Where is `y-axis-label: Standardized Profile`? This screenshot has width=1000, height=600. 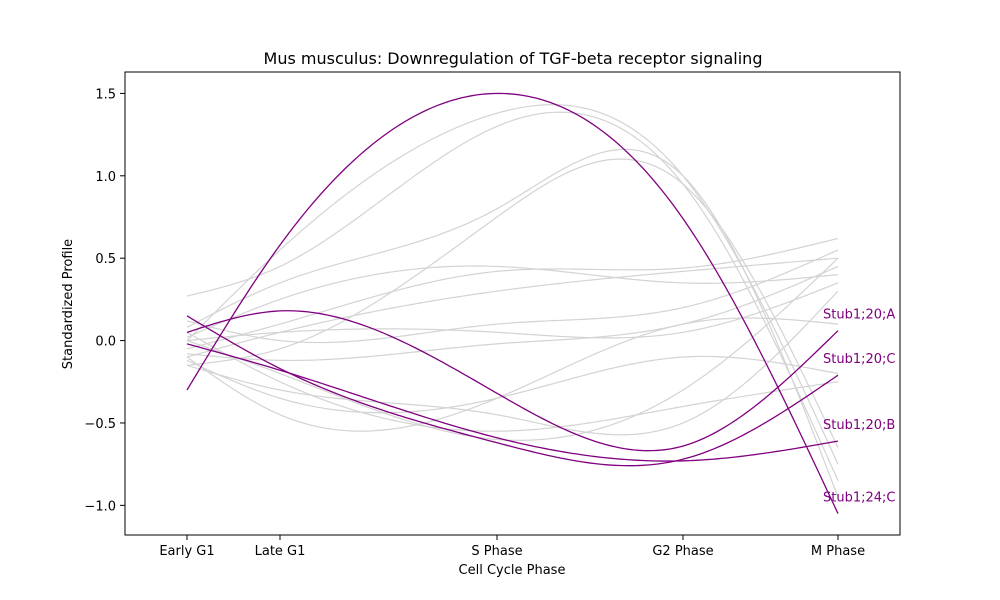
y-axis-label: Standardized Profile is located at coordinates (68, 304).